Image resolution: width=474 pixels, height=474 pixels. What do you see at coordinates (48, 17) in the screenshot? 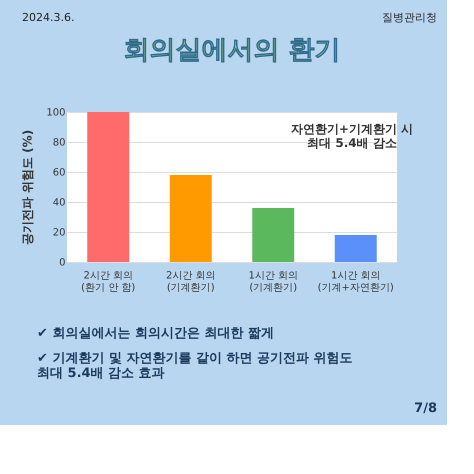
I see `text: 2024.3.6.` at bounding box center [48, 17].